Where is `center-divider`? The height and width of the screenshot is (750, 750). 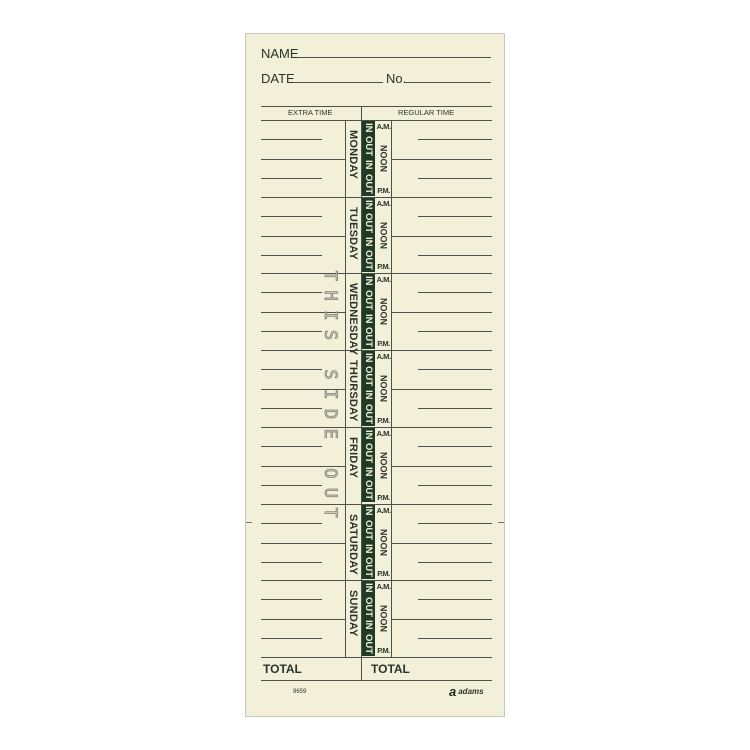 center-divider is located at coordinates (361, 393).